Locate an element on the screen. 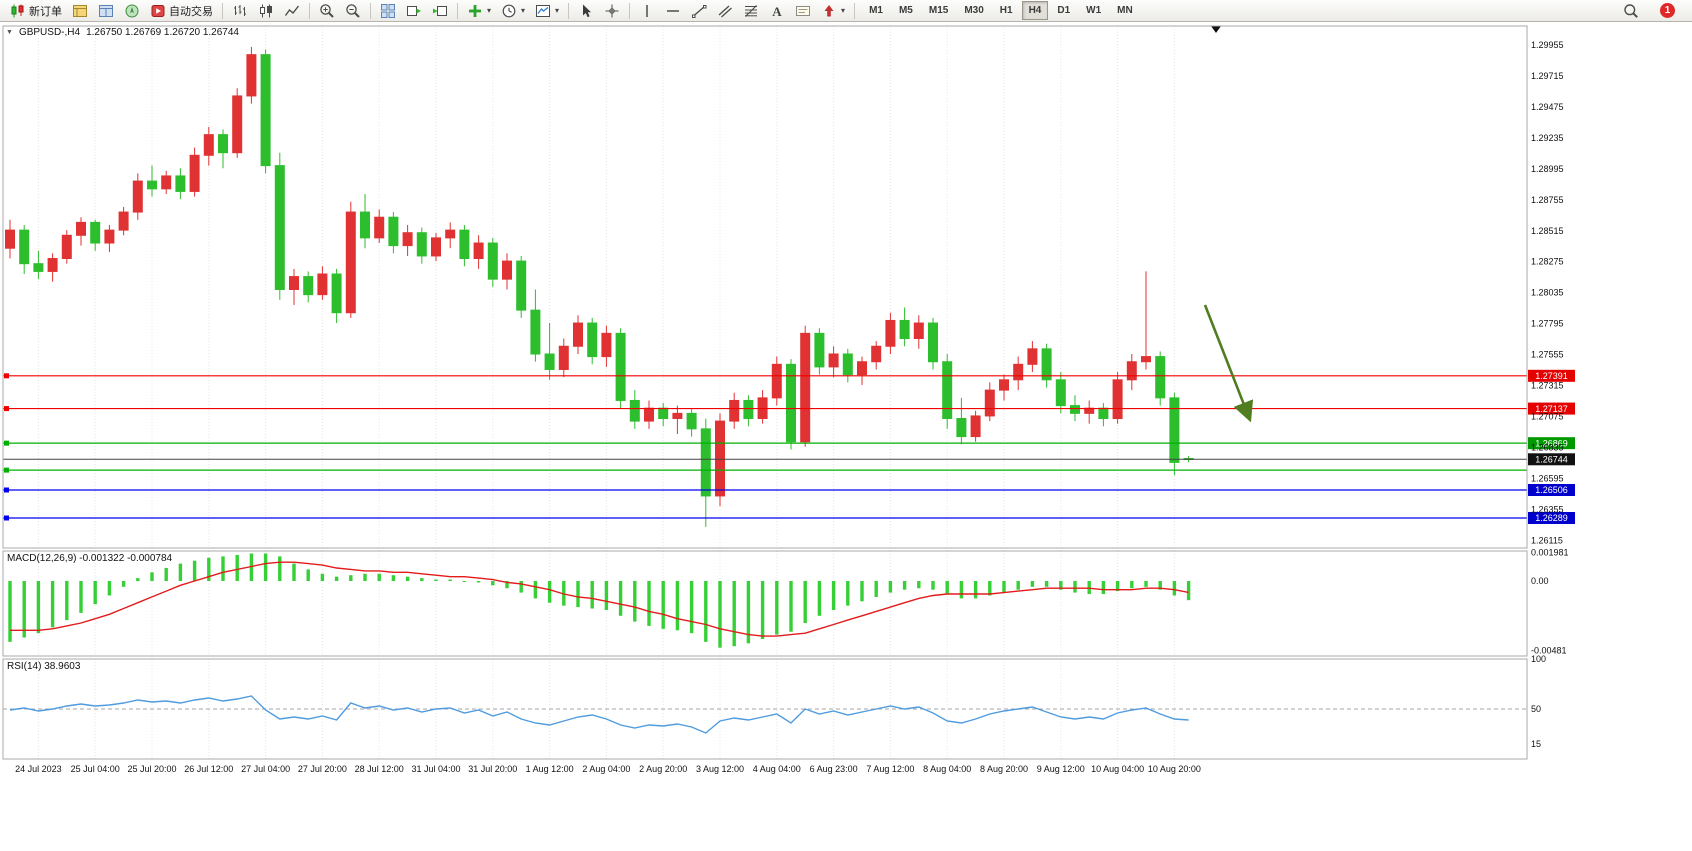 The height and width of the screenshot is (851, 1692). svg-text: A is located at coordinates (777, 10).